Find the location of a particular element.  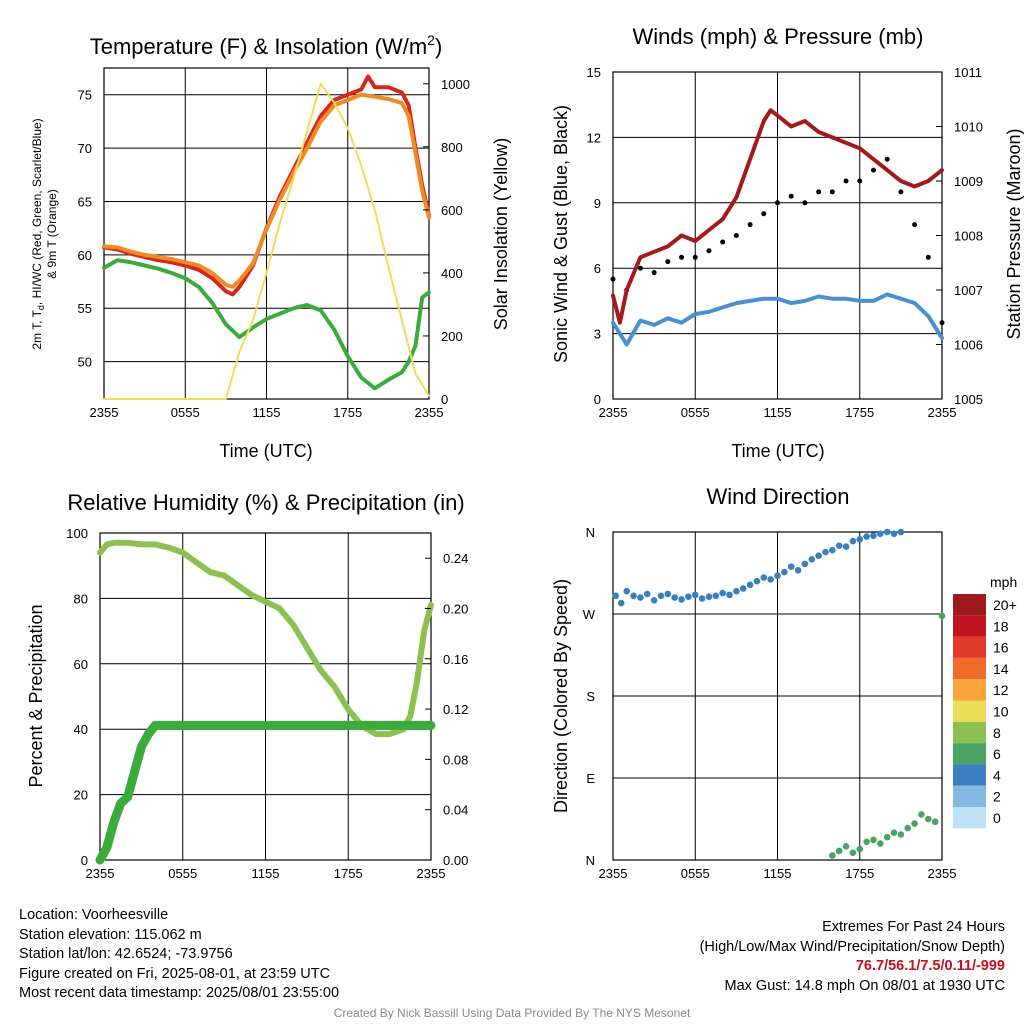

temperature-grid is located at coordinates (266, 233).